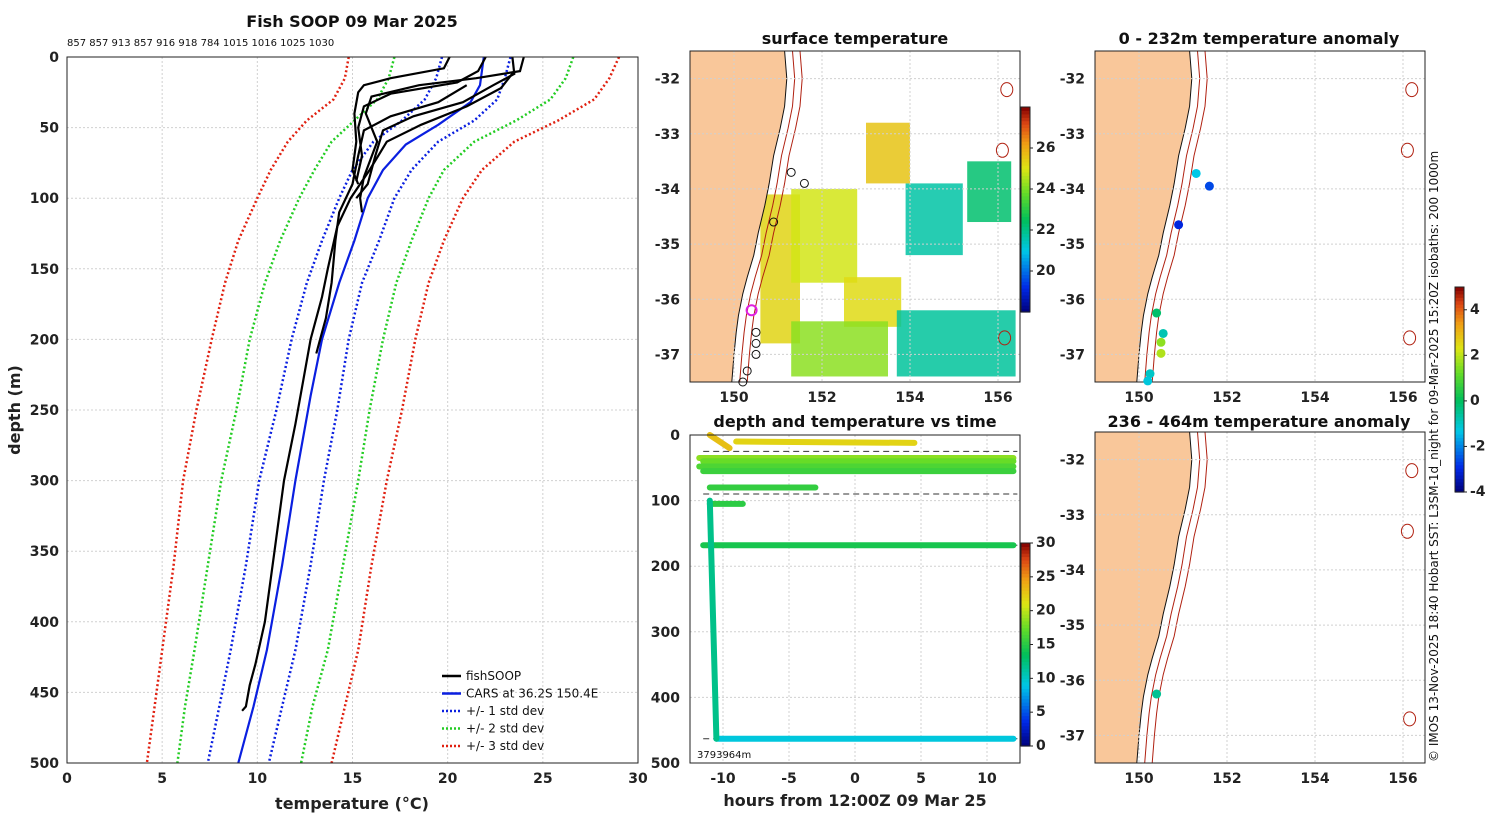  I want to click on lat-tick-label: -35, so click(1072, 626).